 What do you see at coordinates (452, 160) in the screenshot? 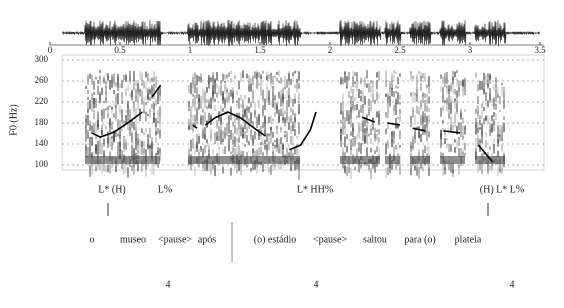
I see `spectrogram-band` at bounding box center [452, 160].